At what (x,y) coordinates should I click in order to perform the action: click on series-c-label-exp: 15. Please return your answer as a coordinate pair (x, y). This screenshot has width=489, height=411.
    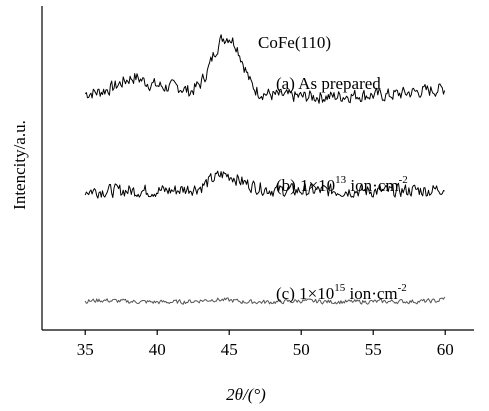
    Looking at the image, I should click on (340, 288).